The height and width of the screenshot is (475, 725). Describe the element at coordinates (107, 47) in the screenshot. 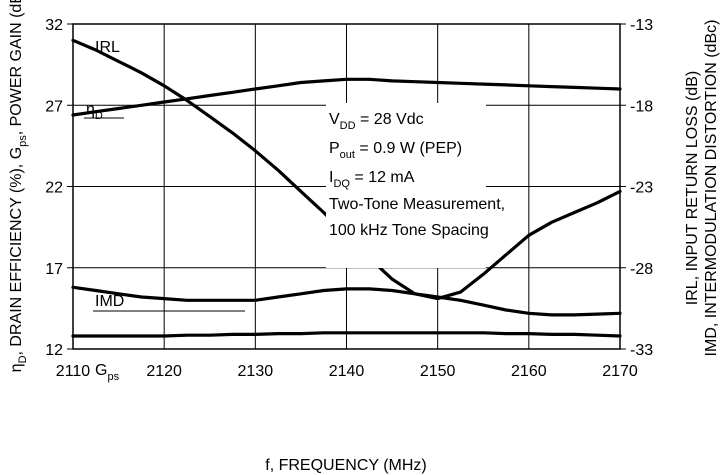

I see `label-irl: IRL` at that location.